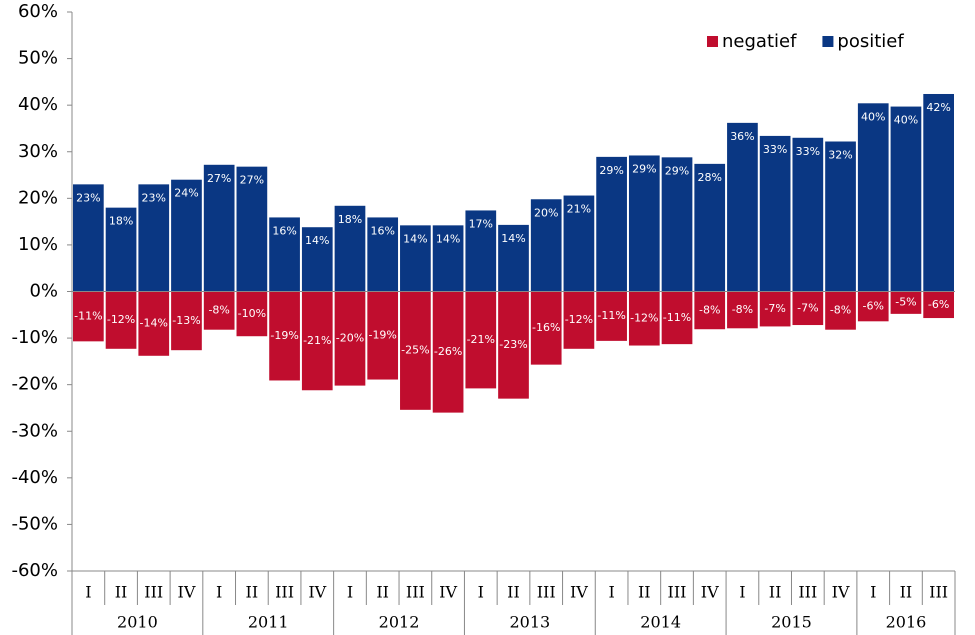 Image resolution: width=975 pixels, height=635 pixels. I want to click on data-label: 18%, so click(350, 219).